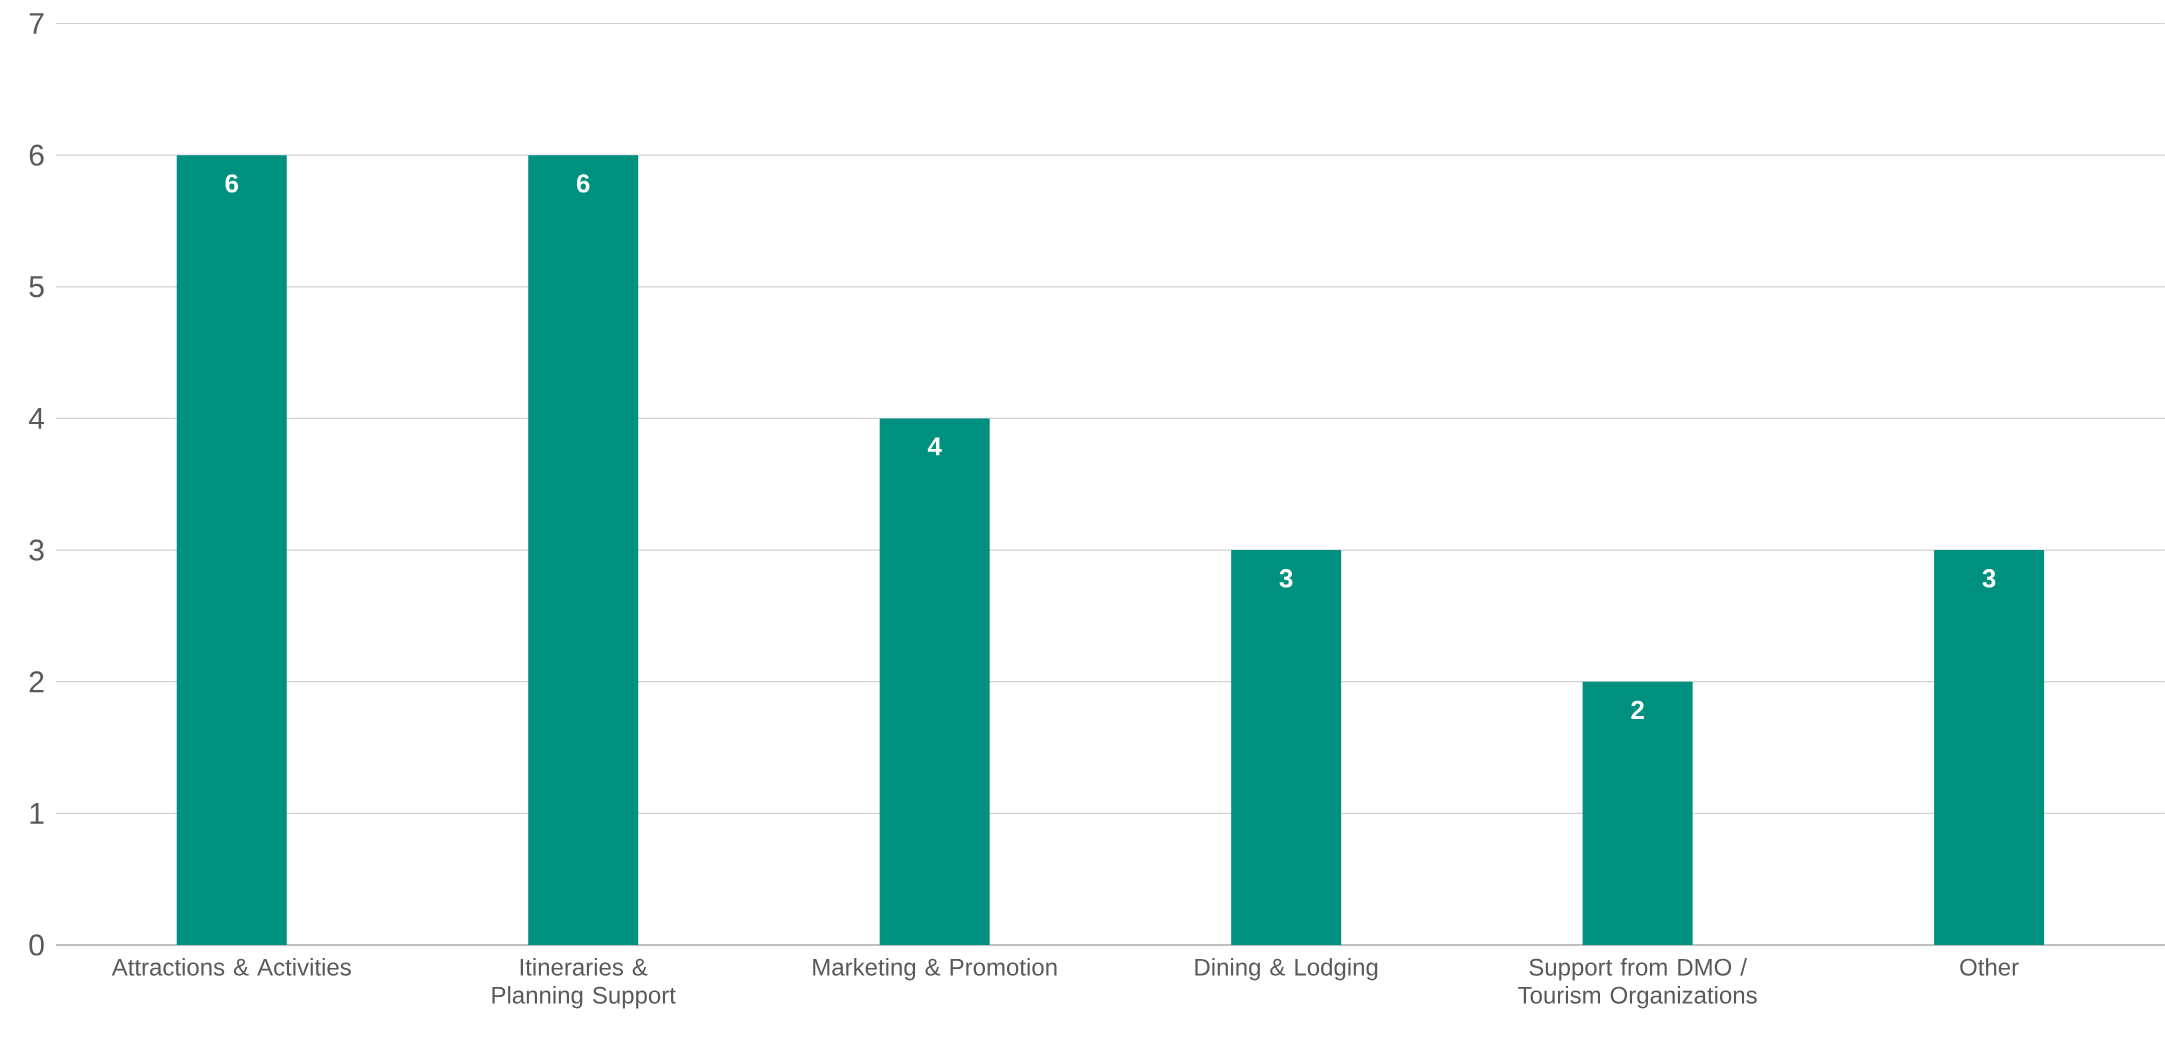  Describe the element at coordinates (36, 550) in the screenshot. I see `y-tick-label: 3` at that location.